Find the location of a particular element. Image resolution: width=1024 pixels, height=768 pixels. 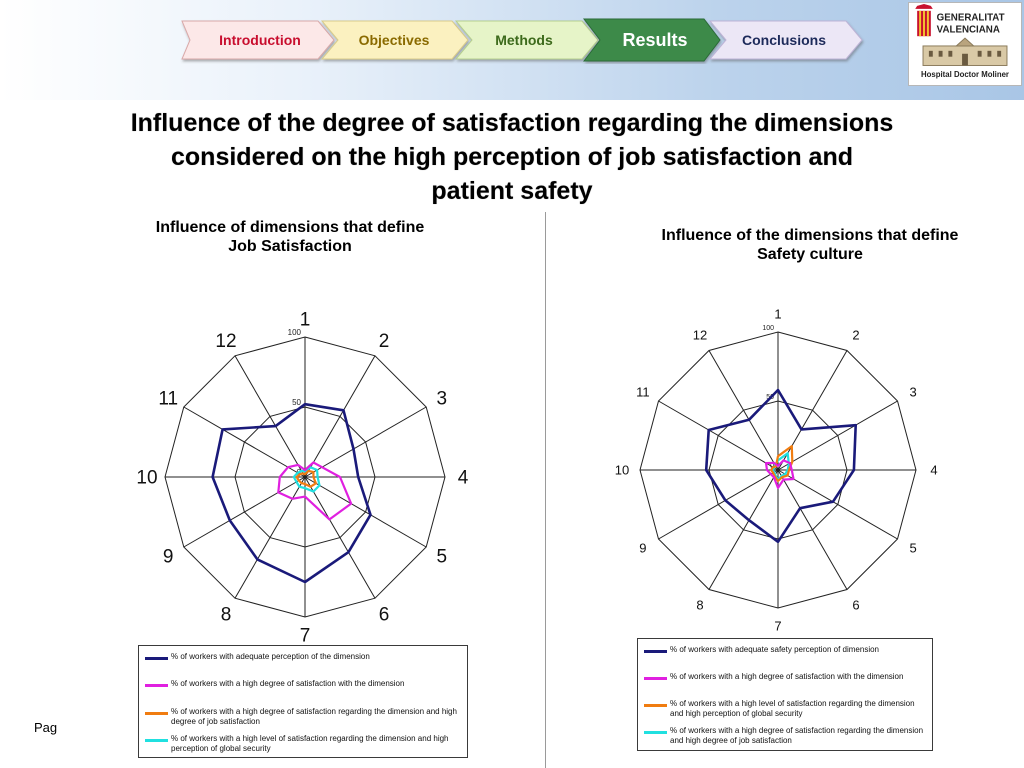

radar-category-label: 11 is located at coordinates (643, 392).